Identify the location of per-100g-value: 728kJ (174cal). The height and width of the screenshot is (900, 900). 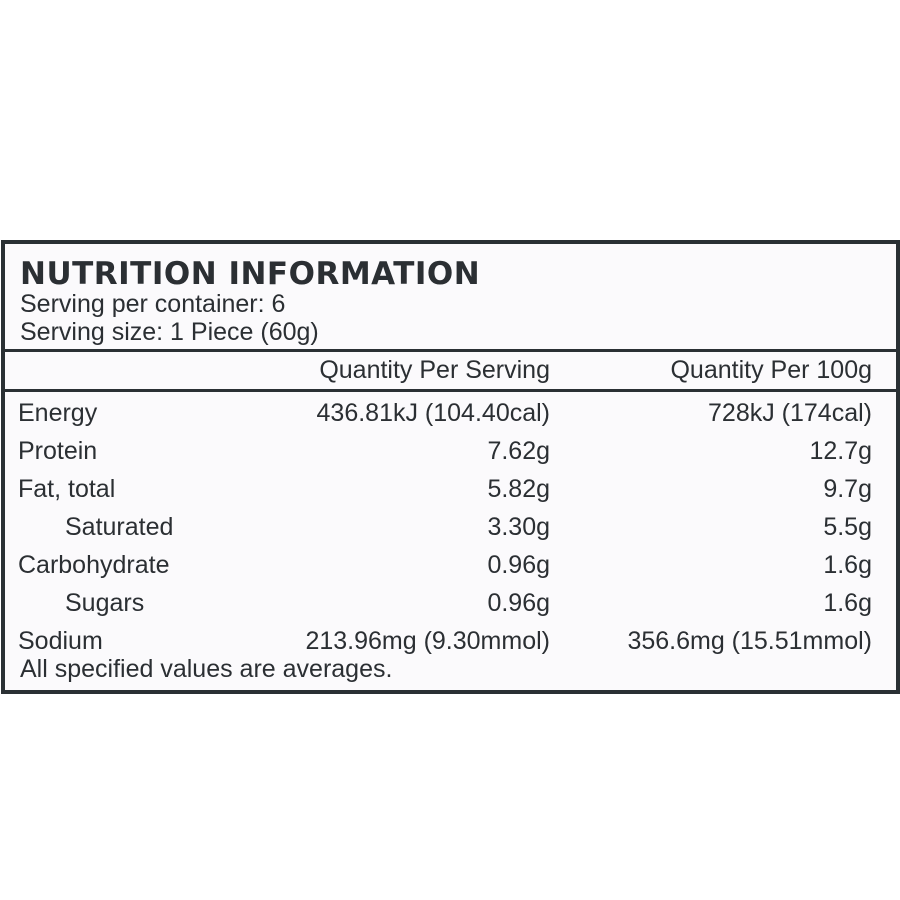
(790, 413).